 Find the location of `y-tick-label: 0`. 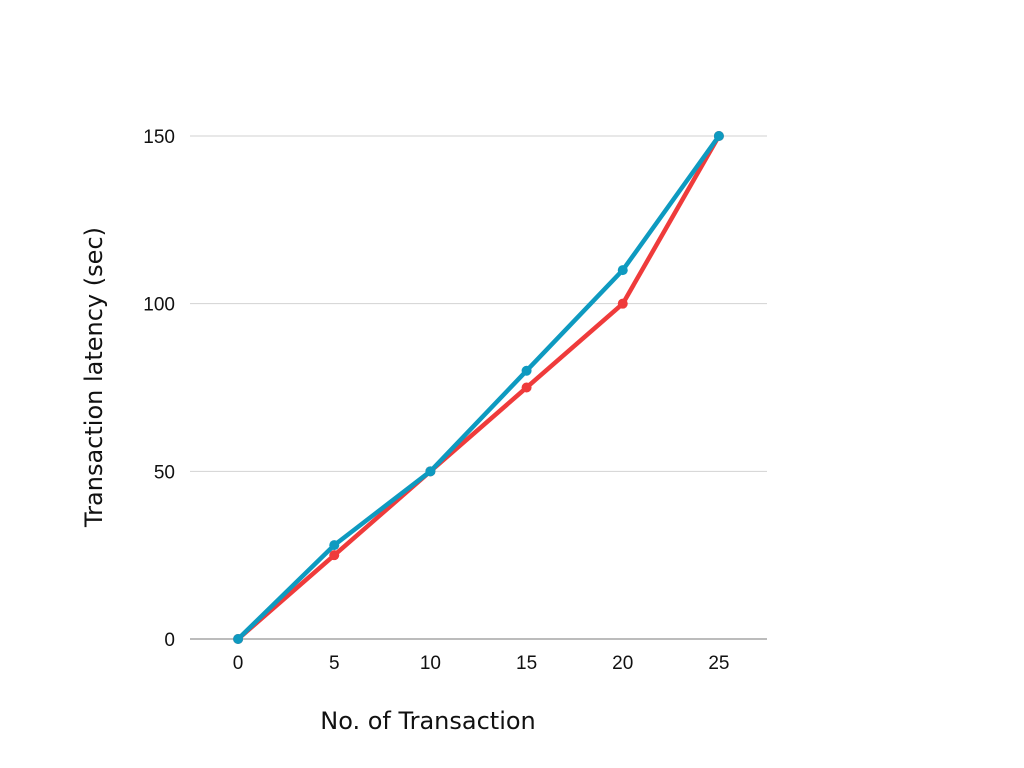

y-tick-label: 0 is located at coordinates (169, 640).